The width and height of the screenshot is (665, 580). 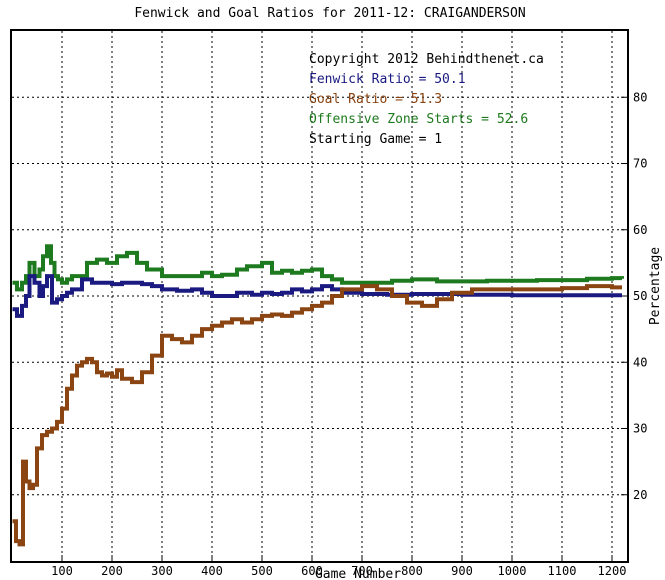 I want to click on x-tick-label: 800, so click(x=412, y=571).